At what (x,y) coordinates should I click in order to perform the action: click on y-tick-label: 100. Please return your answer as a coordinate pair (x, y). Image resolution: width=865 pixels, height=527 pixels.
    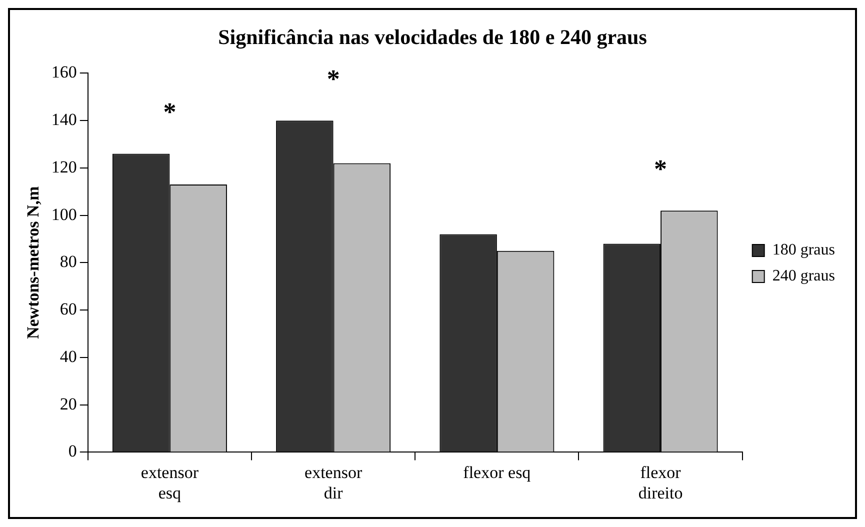
    Looking at the image, I should click on (64, 214).